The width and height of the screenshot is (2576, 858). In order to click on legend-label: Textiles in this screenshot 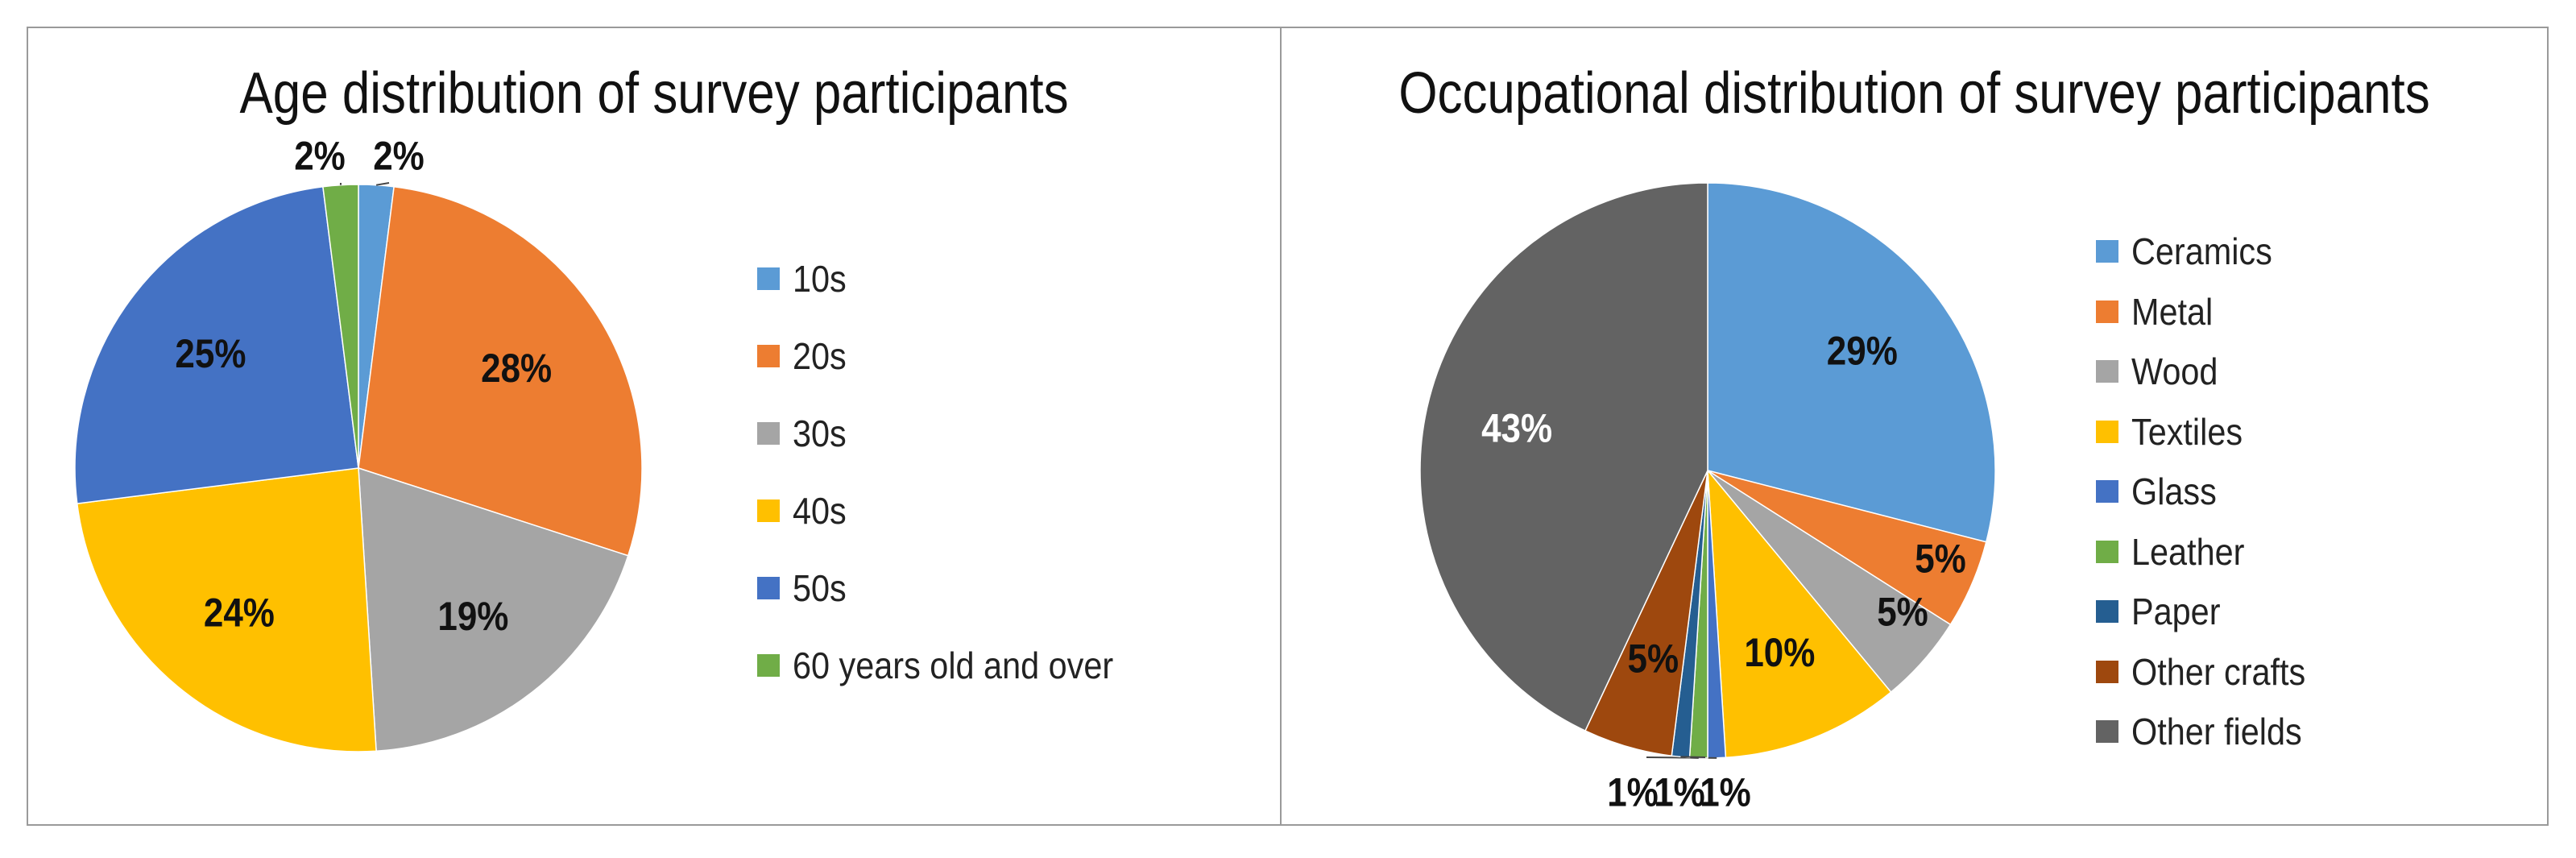, I will do `click(2187, 432)`.